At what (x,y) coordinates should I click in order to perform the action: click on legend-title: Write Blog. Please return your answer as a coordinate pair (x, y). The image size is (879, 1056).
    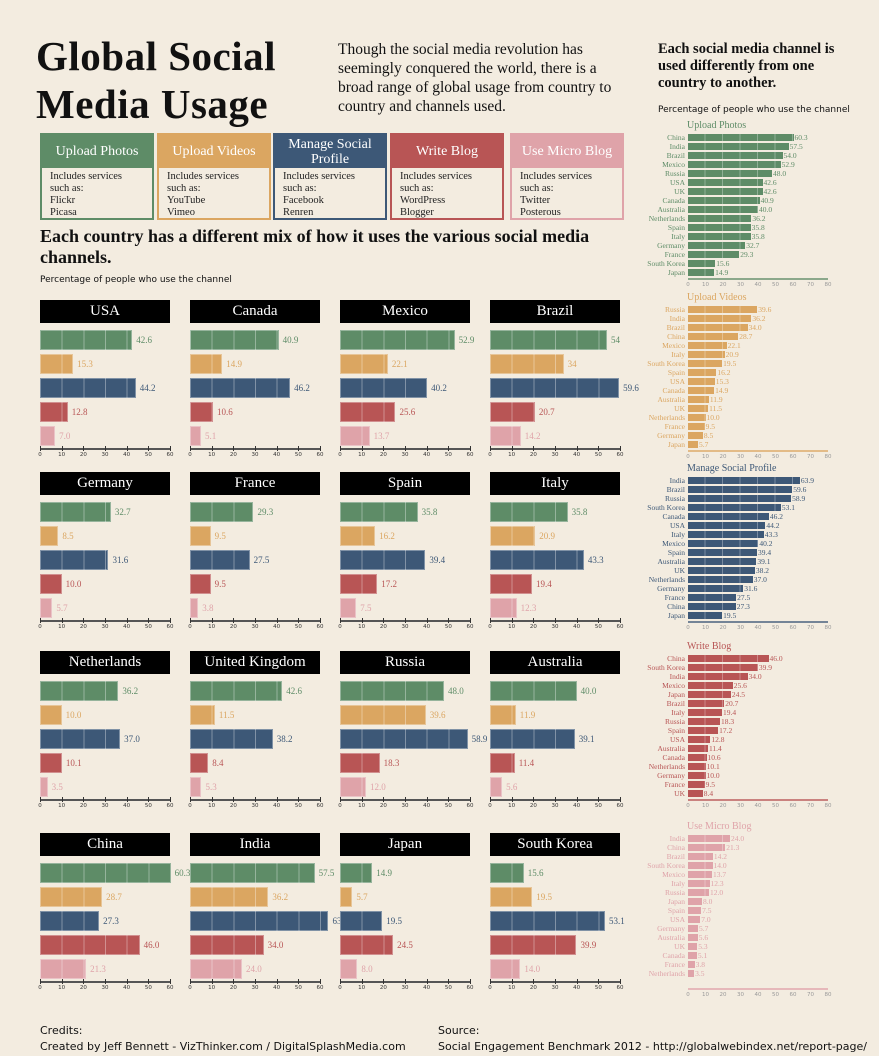
    Looking at the image, I should click on (447, 151).